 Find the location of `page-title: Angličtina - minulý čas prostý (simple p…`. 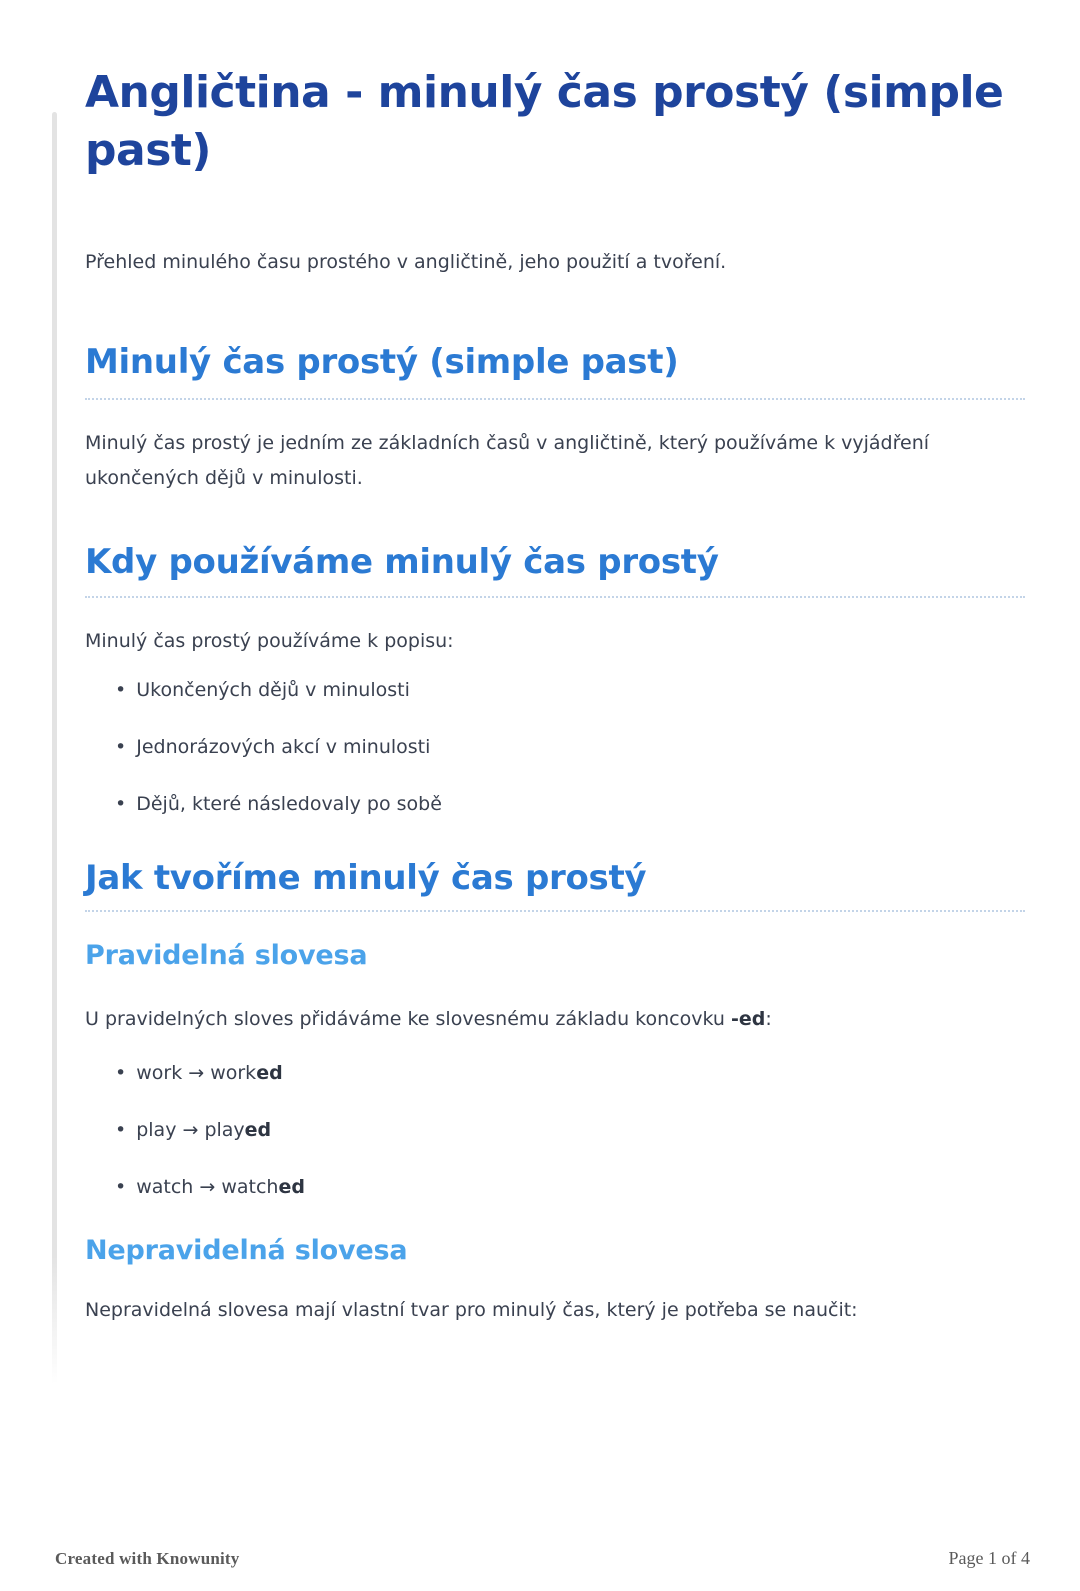

page-title: Angličtina - minulý čas prostý (simple p… is located at coordinates (544, 121).